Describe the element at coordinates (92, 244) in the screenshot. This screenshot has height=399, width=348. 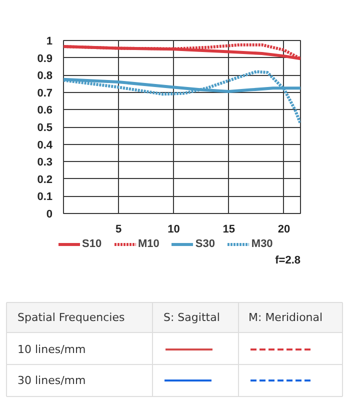
I see `legend-label: S10` at that location.